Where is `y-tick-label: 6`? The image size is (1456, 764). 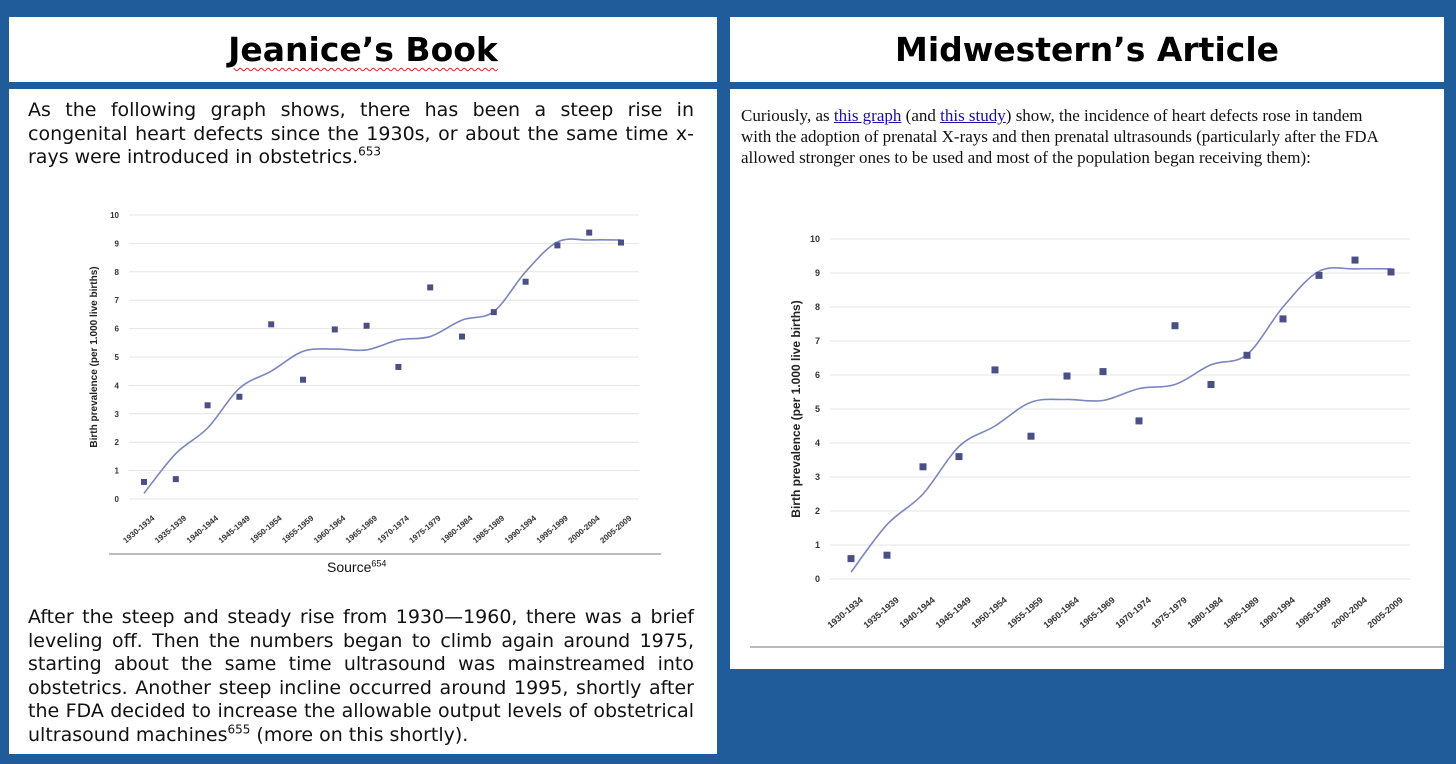
y-tick-label: 6 is located at coordinates (817, 375).